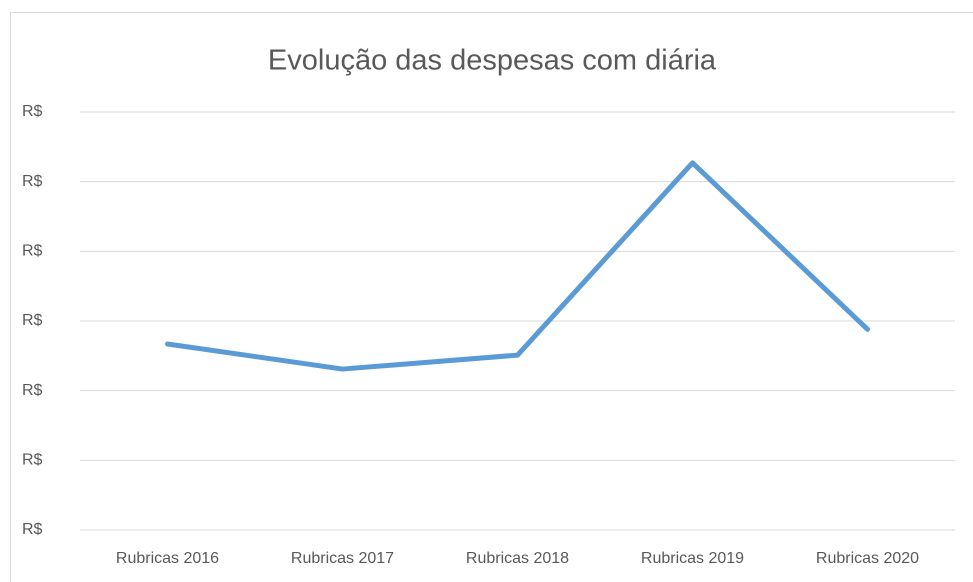  What do you see at coordinates (517, 558) in the screenshot?
I see `x-tick-label: Rubricas 2018` at bounding box center [517, 558].